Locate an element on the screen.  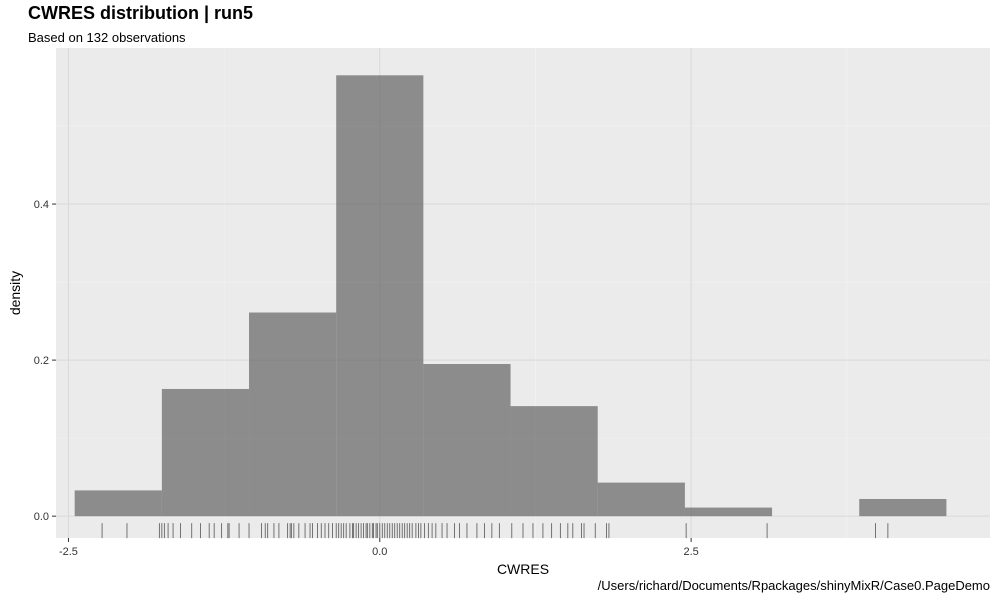
y-tick-label: 0.2 is located at coordinates (41, 361).